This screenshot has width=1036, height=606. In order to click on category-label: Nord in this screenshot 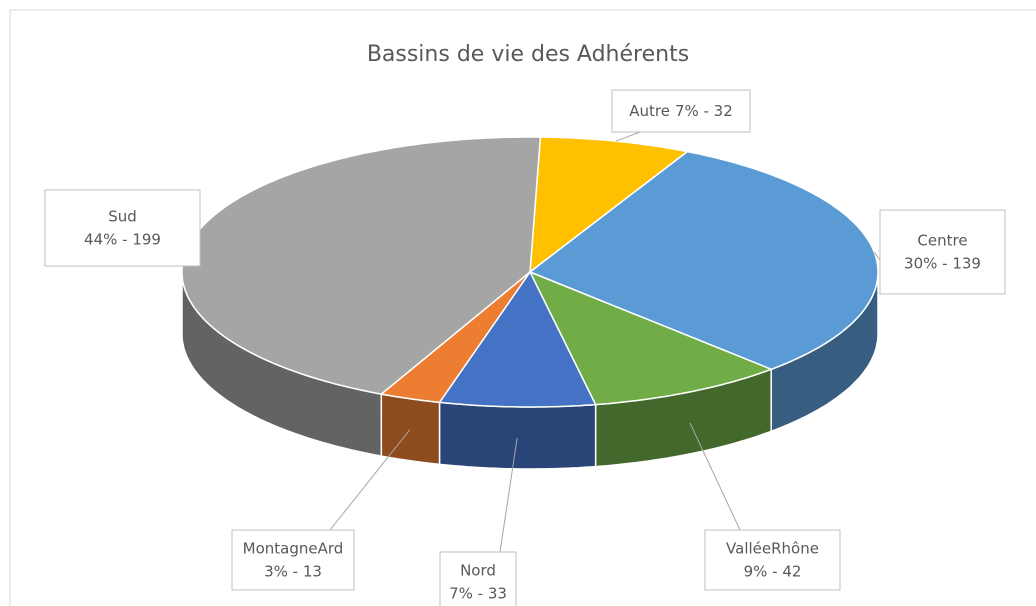, I will do `click(478, 571)`.